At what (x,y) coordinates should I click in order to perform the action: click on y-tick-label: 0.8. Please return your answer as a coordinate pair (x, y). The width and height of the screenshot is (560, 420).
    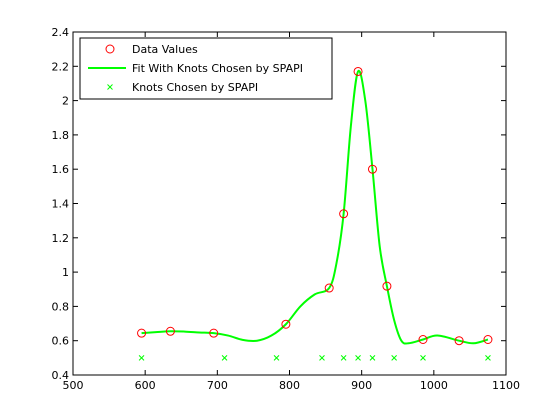
    Looking at the image, I should click on (61, 306).